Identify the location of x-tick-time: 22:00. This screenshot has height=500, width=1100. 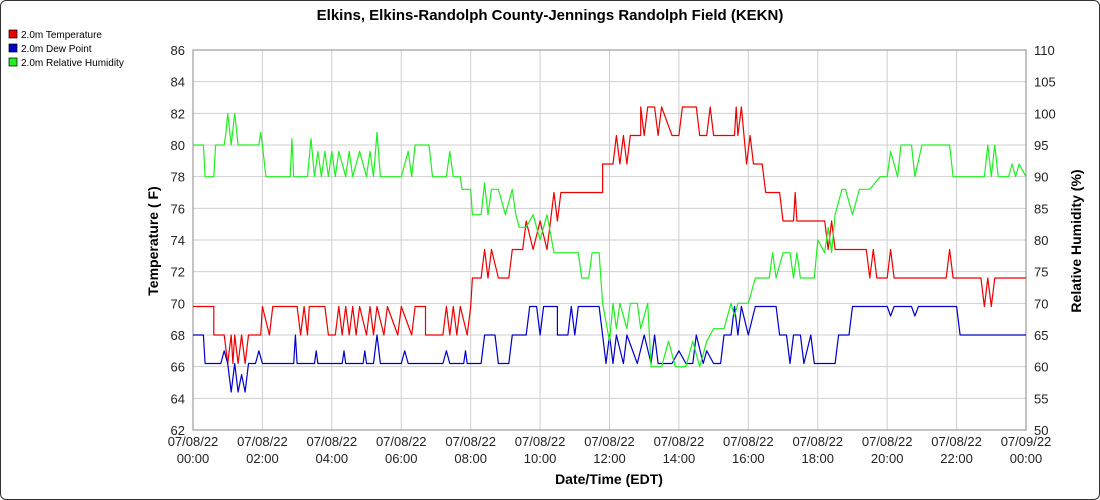
(956, 458).